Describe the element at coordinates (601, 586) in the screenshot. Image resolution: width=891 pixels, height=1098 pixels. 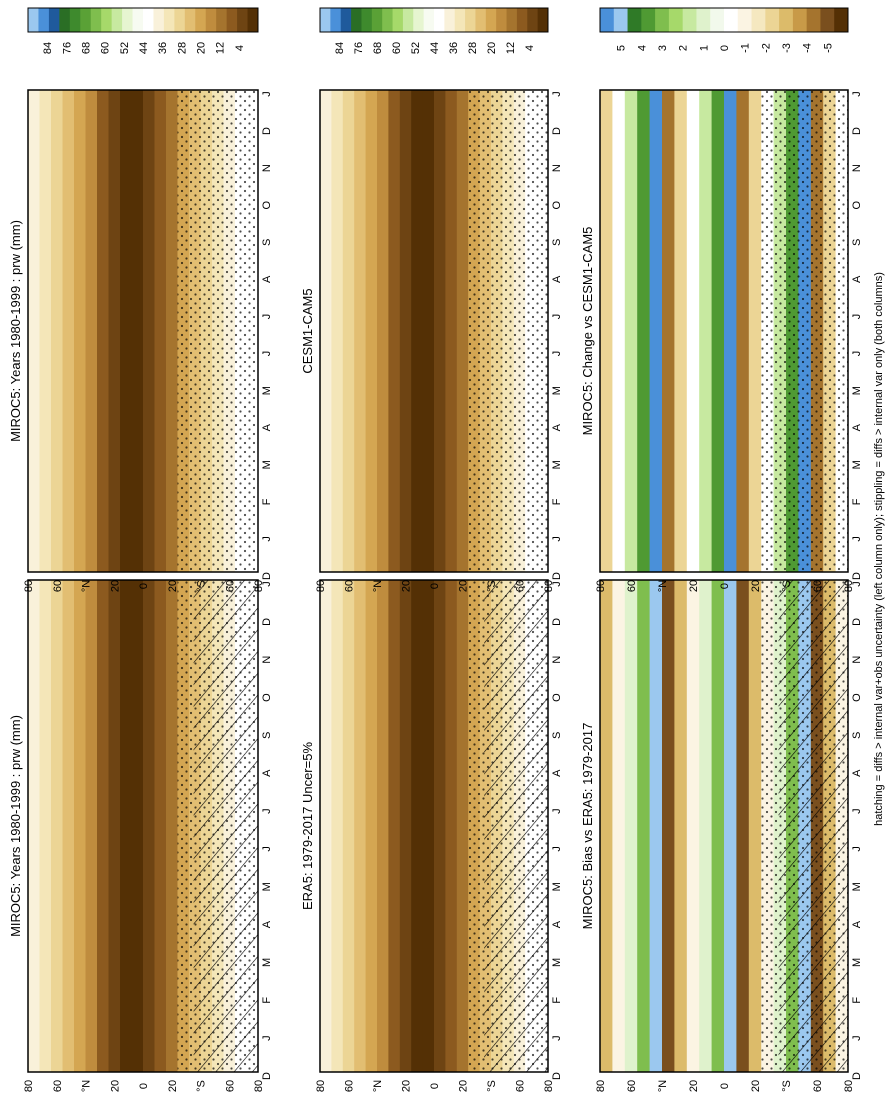
I see `latitude-tick-label: 80` at that location.